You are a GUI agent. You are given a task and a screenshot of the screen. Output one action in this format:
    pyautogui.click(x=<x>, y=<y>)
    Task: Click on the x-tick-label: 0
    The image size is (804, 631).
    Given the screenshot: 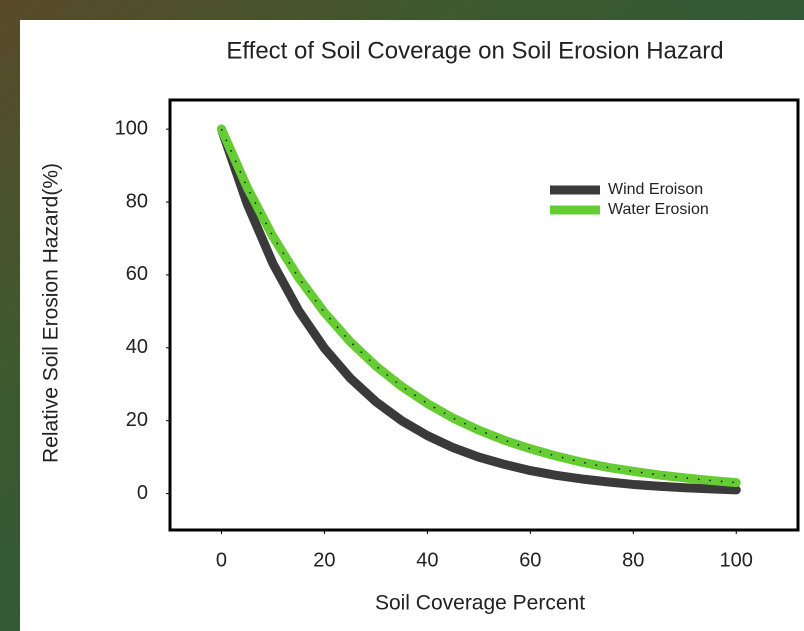 What is the action you would take?
    pyautogui.click(x=221, y=560)
    